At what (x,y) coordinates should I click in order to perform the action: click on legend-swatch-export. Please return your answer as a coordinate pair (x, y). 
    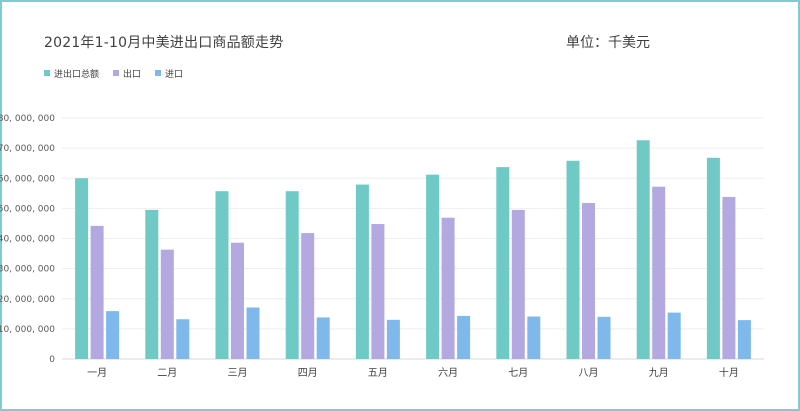
    Looking at the image, I should click on (116, 73).